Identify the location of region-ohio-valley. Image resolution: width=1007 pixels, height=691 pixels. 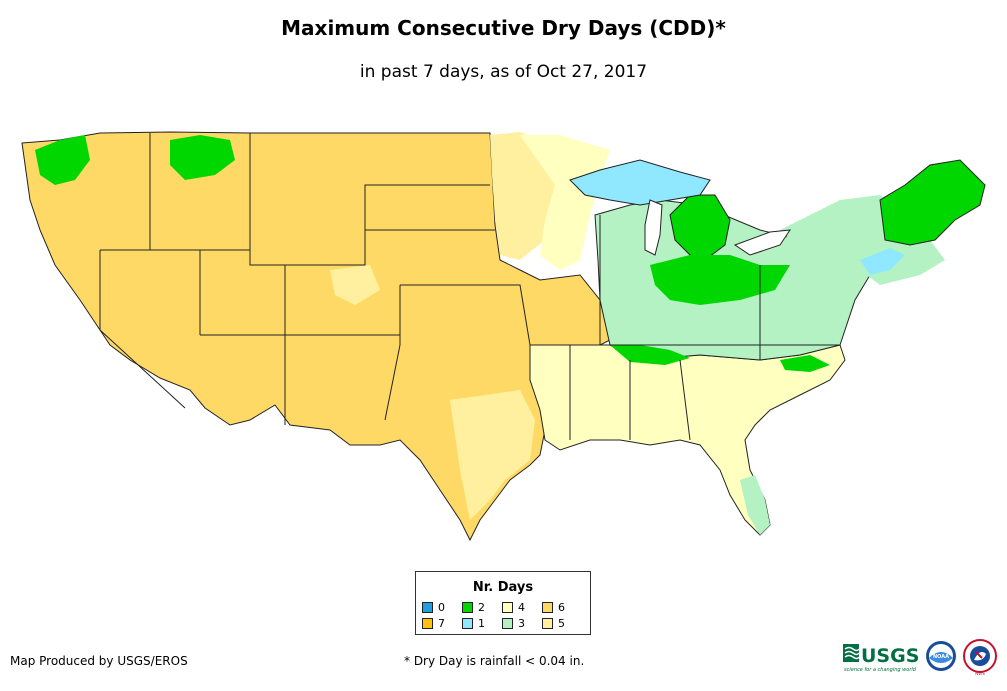
(720, 280).